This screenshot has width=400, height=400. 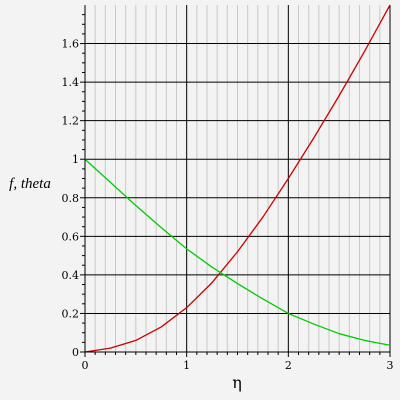 I want to click on y-tick-label: 1.2, so click(x=71, y=121).